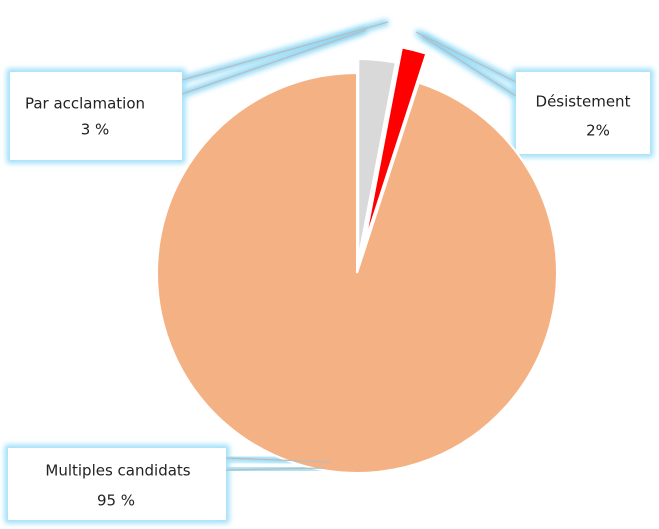 The width and height of the screenshot is (659, 529). Describe the element at coordinates (598, 131) in the screenshot. I see `value-label: 2%` at that location.